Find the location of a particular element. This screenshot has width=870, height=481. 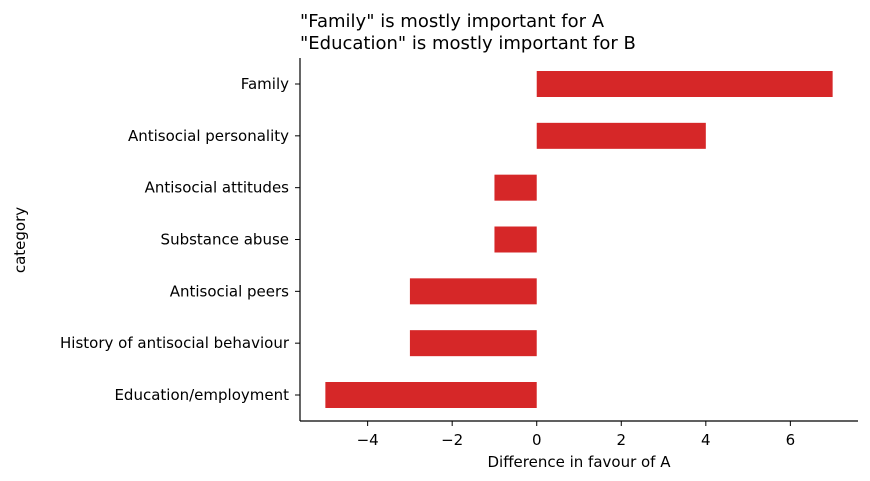

y-tick-label: Substance abuse is located at coordinates (225, 240).